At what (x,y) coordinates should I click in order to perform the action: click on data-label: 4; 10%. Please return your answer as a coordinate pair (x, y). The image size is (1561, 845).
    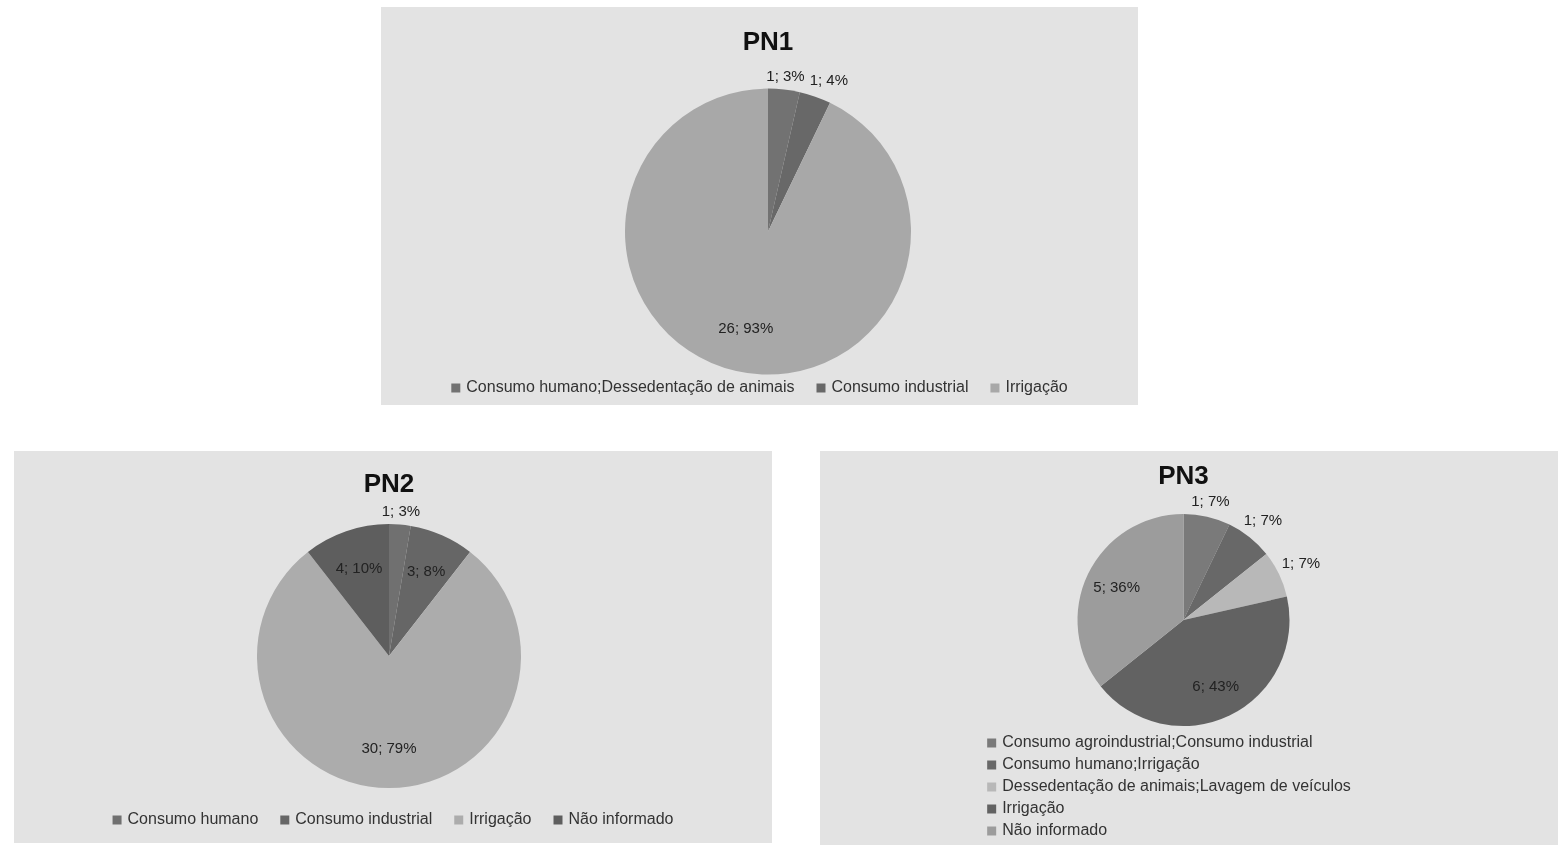
    Looking at the image, I should click on (359, 567).